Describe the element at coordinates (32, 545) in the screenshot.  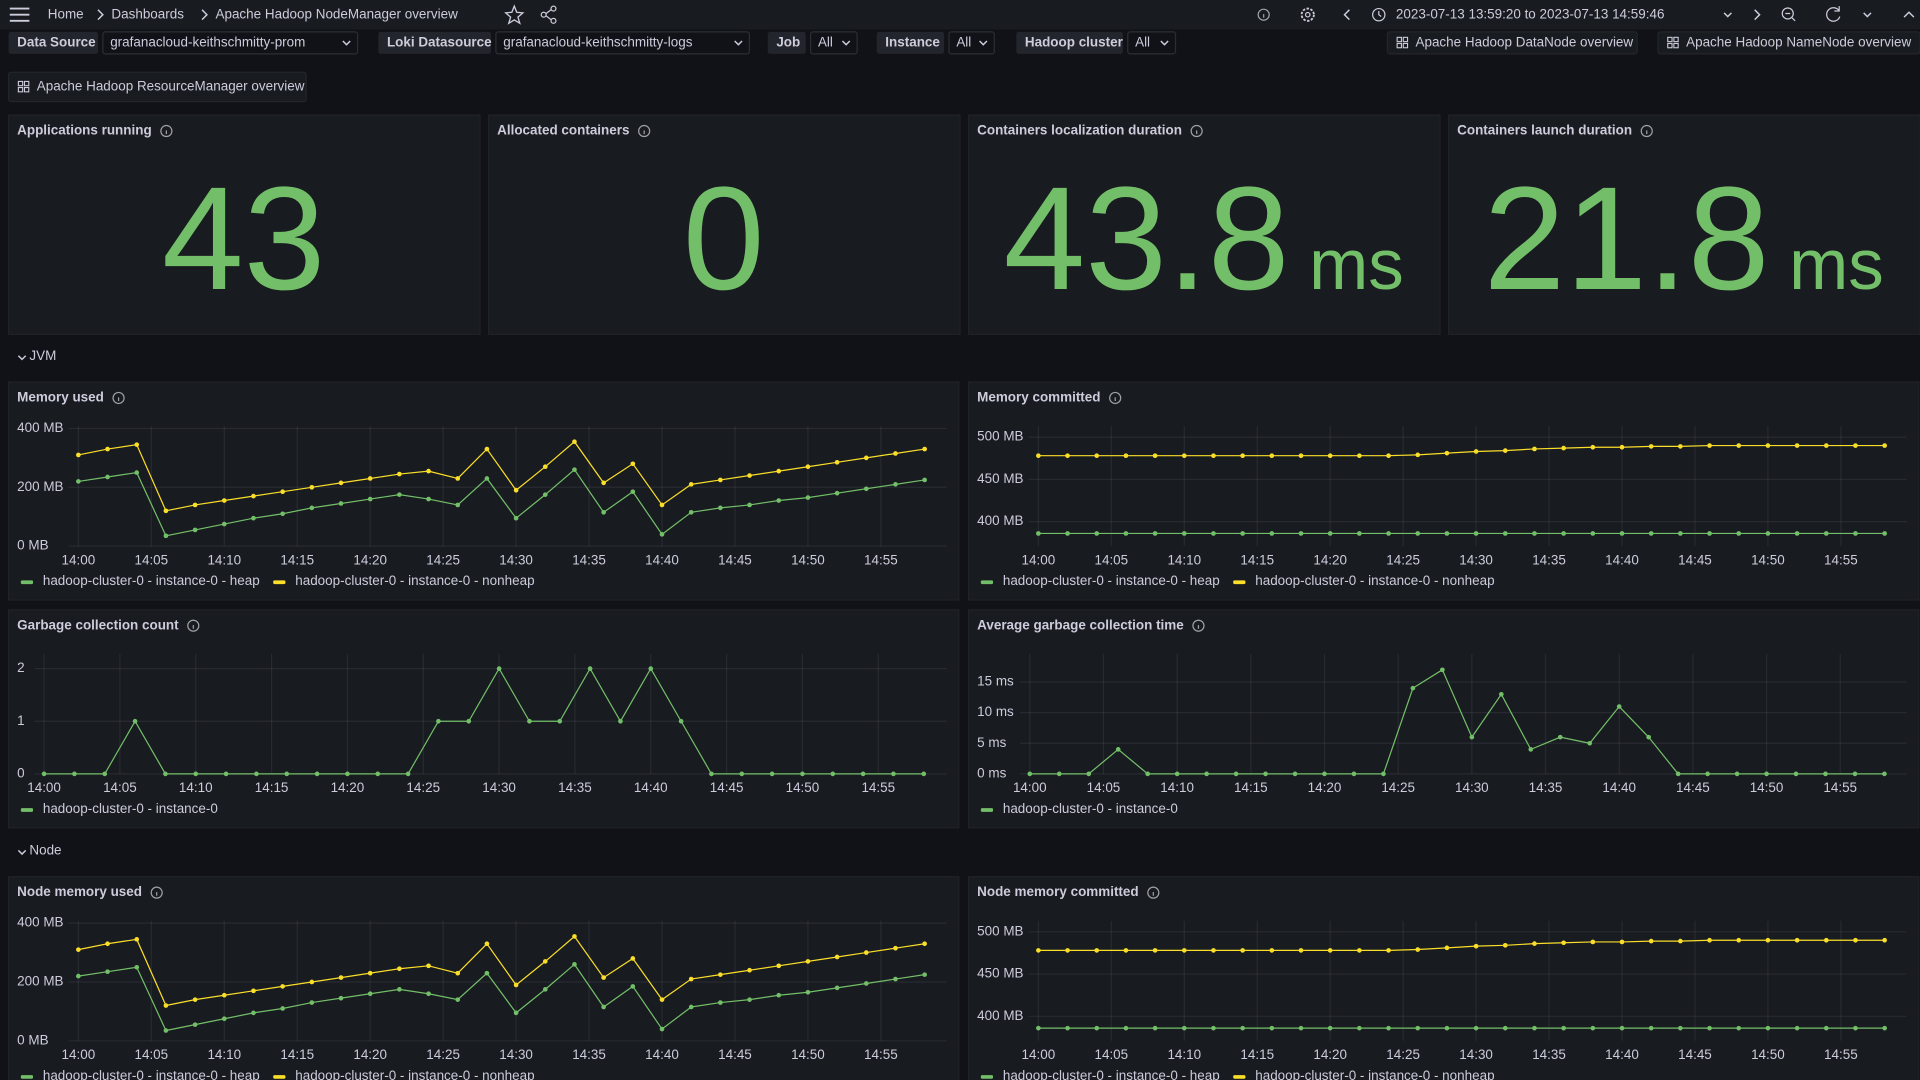
I see `y-tick-label: 0 MB` at that location.